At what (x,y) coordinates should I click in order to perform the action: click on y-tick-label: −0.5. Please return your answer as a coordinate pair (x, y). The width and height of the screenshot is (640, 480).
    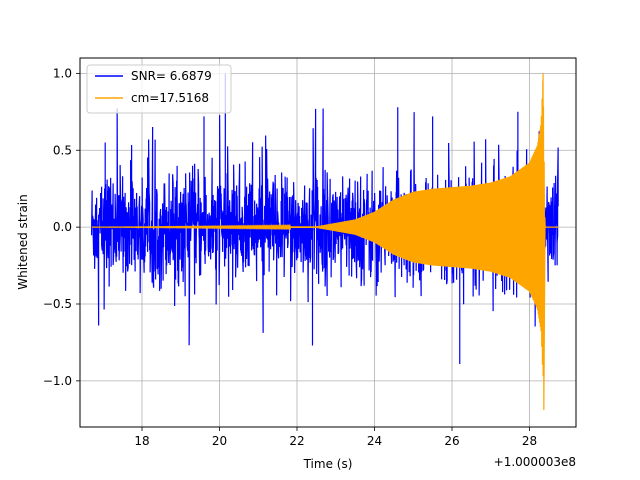
    Looking at the image, I should click on (57, 304).